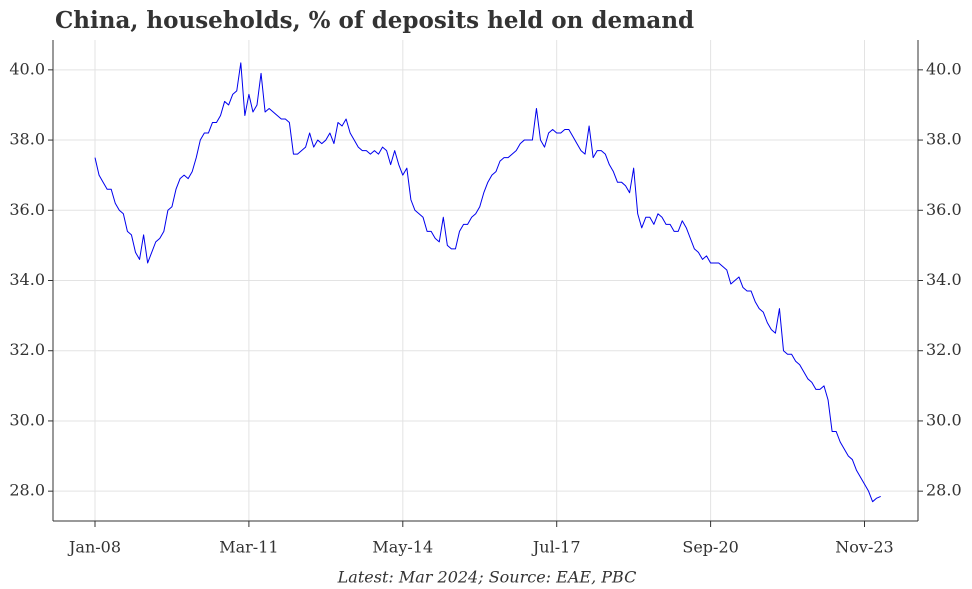 This screenshot has height=589, width=972. Describe the element at coordinates (864, 547) in the screenshot. I see `x-tick-label: Nov-23` at that location.